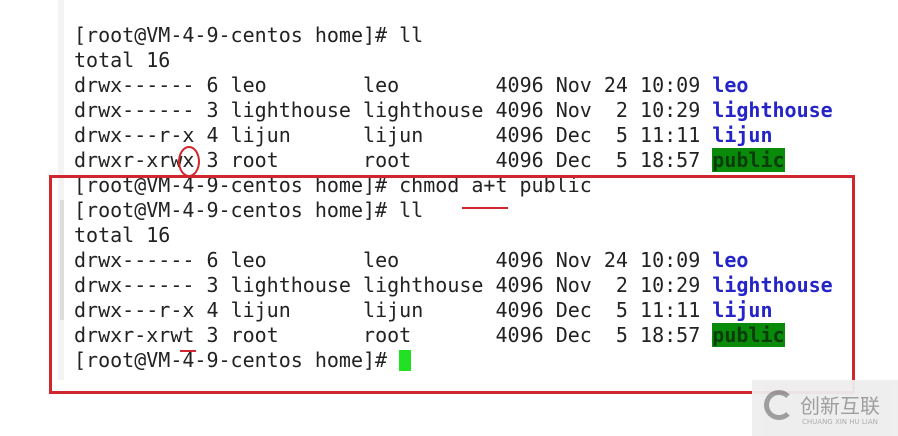 Image resolution: width=898 pixels, height=436 pixels. What do you see at coordinates (405, 360) in the screenshot?
I see `cursor` at bounding box center [405, 360].